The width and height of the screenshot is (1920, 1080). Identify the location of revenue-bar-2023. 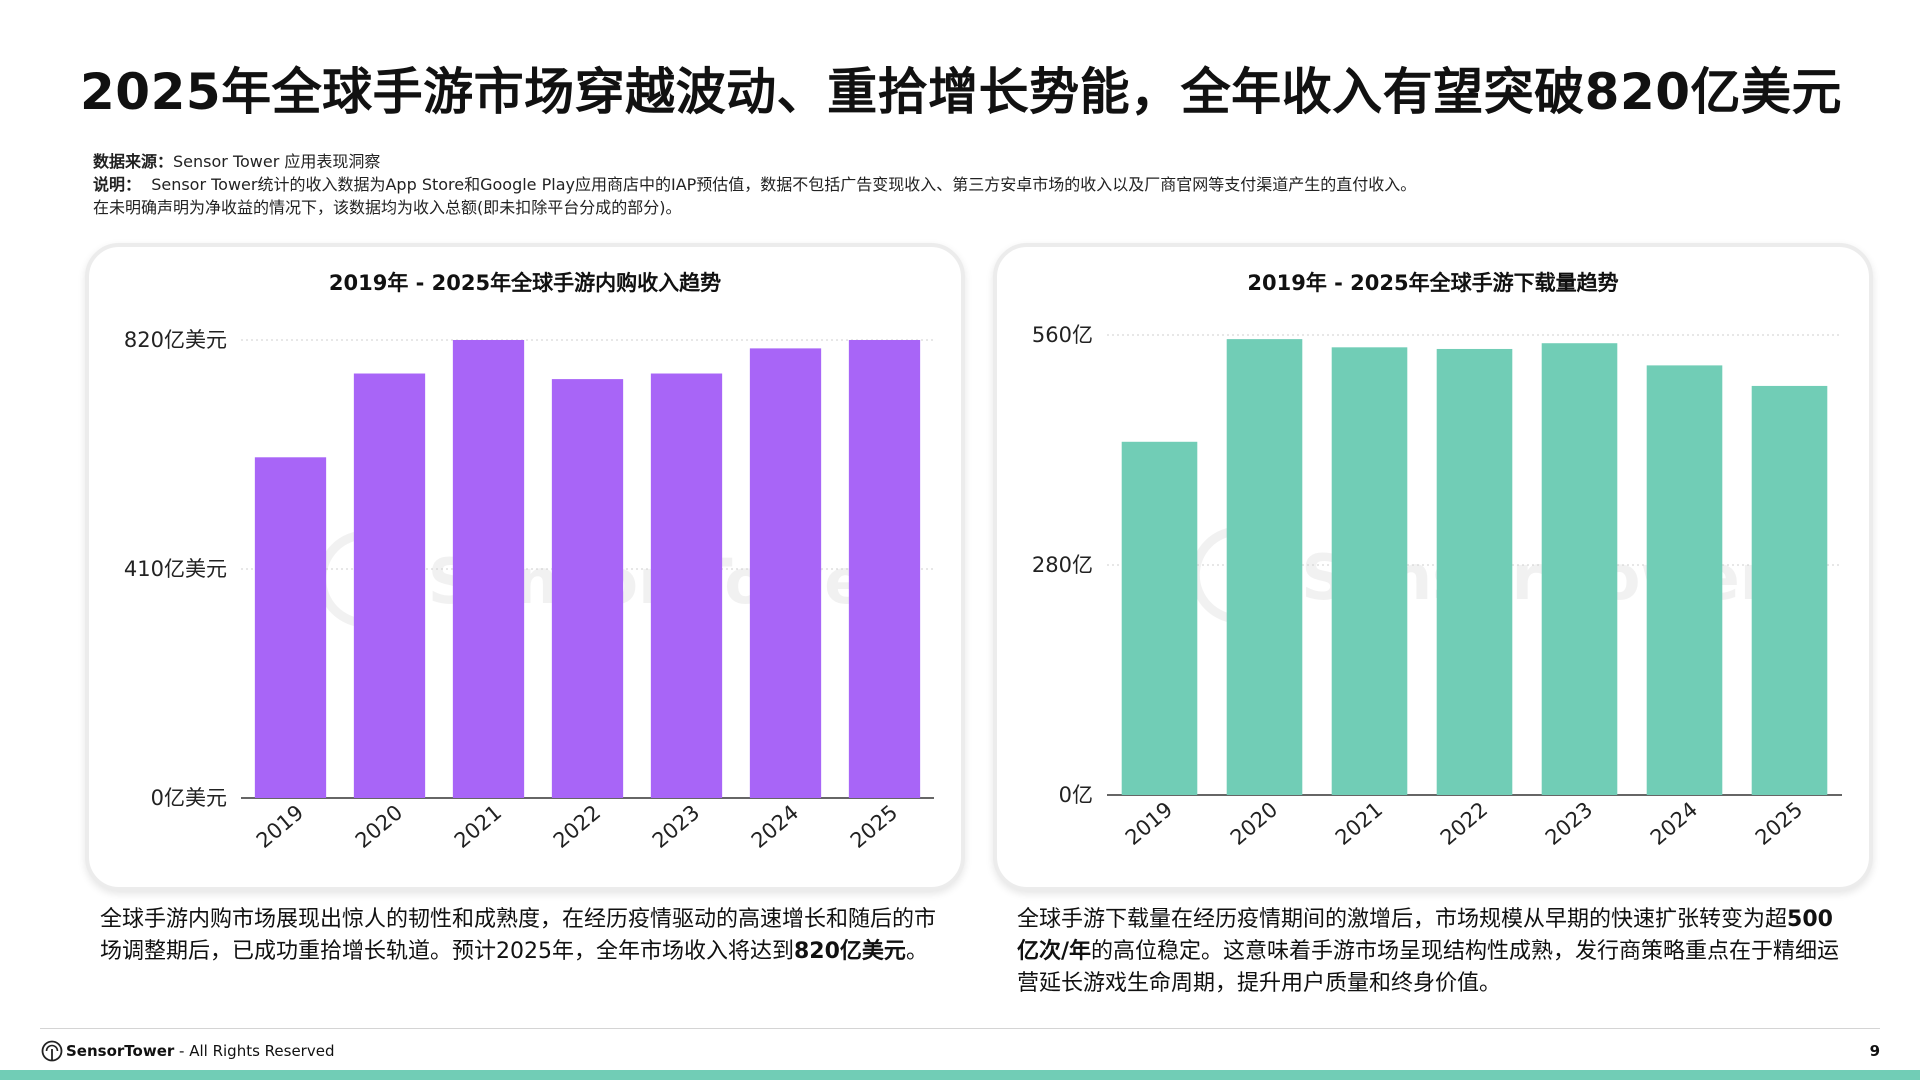
(686, 585).